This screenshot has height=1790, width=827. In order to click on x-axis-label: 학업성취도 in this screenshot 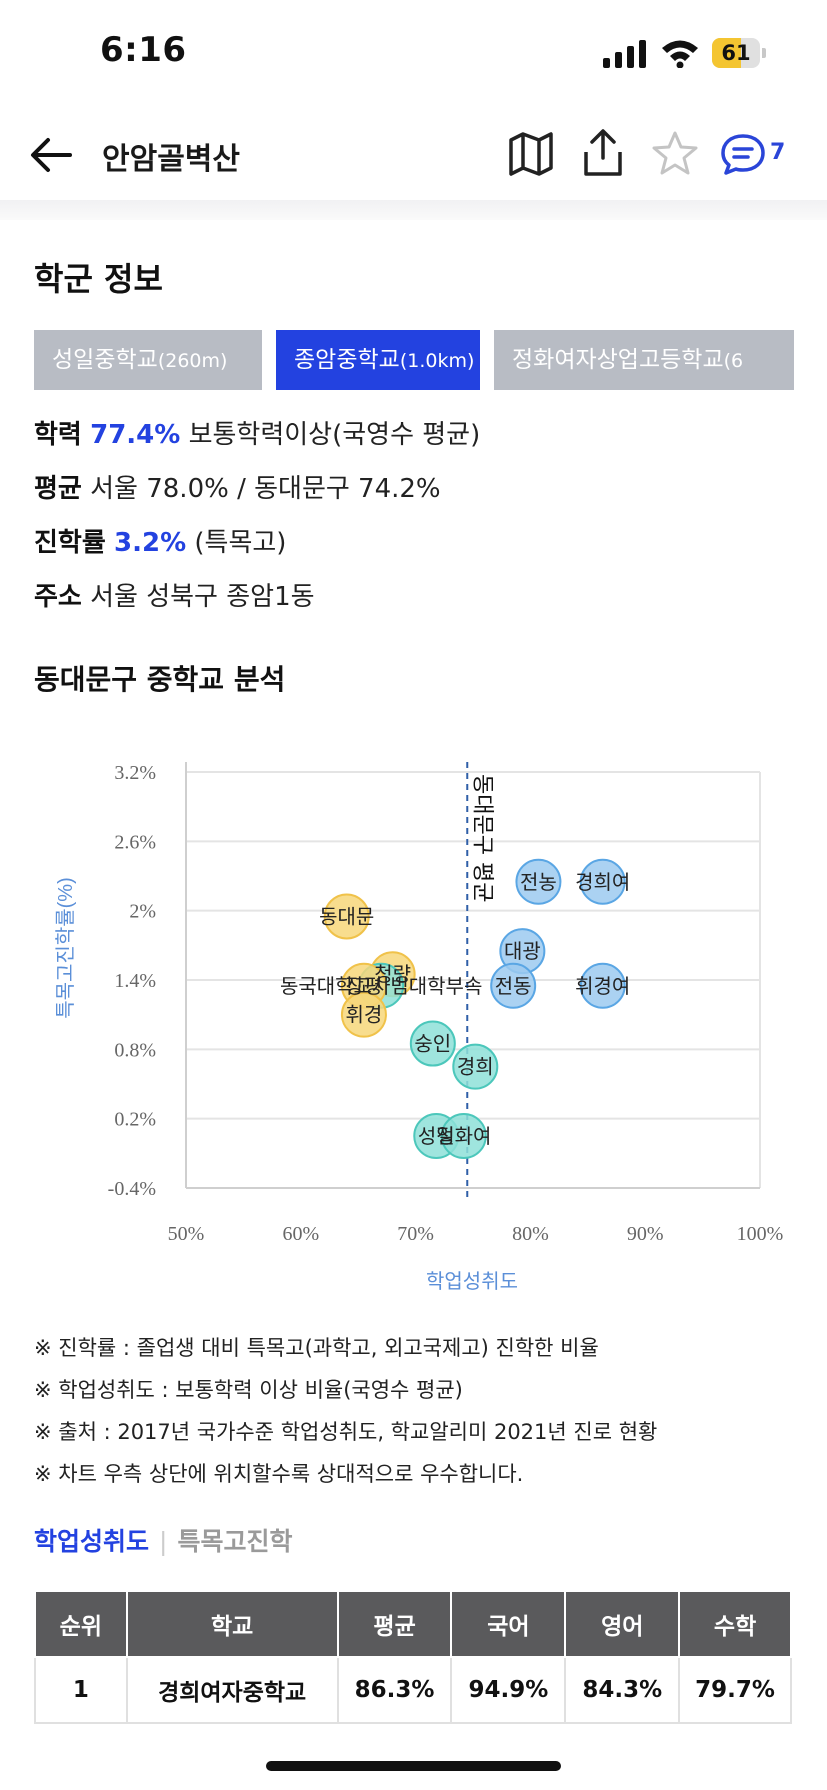, I will do `click(472, 1281)`.